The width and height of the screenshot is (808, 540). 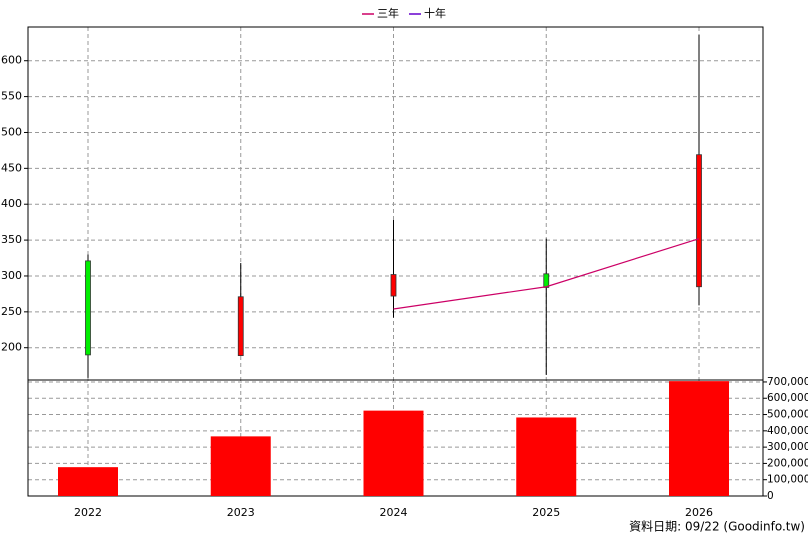 What do you see at coordinates (435, 13) in the screenshot?
I see `legend-label: 十年` at bounding box center [435, 13].